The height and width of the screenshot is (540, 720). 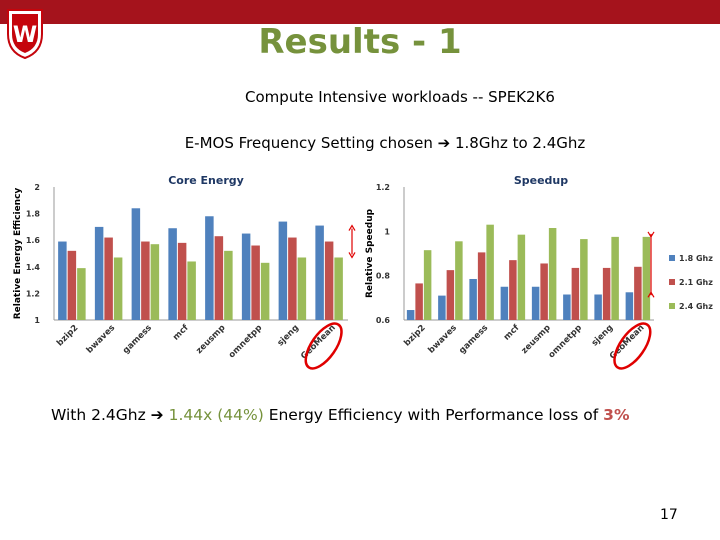 I want to click on page-number: 17, so click(x=669, y=515).